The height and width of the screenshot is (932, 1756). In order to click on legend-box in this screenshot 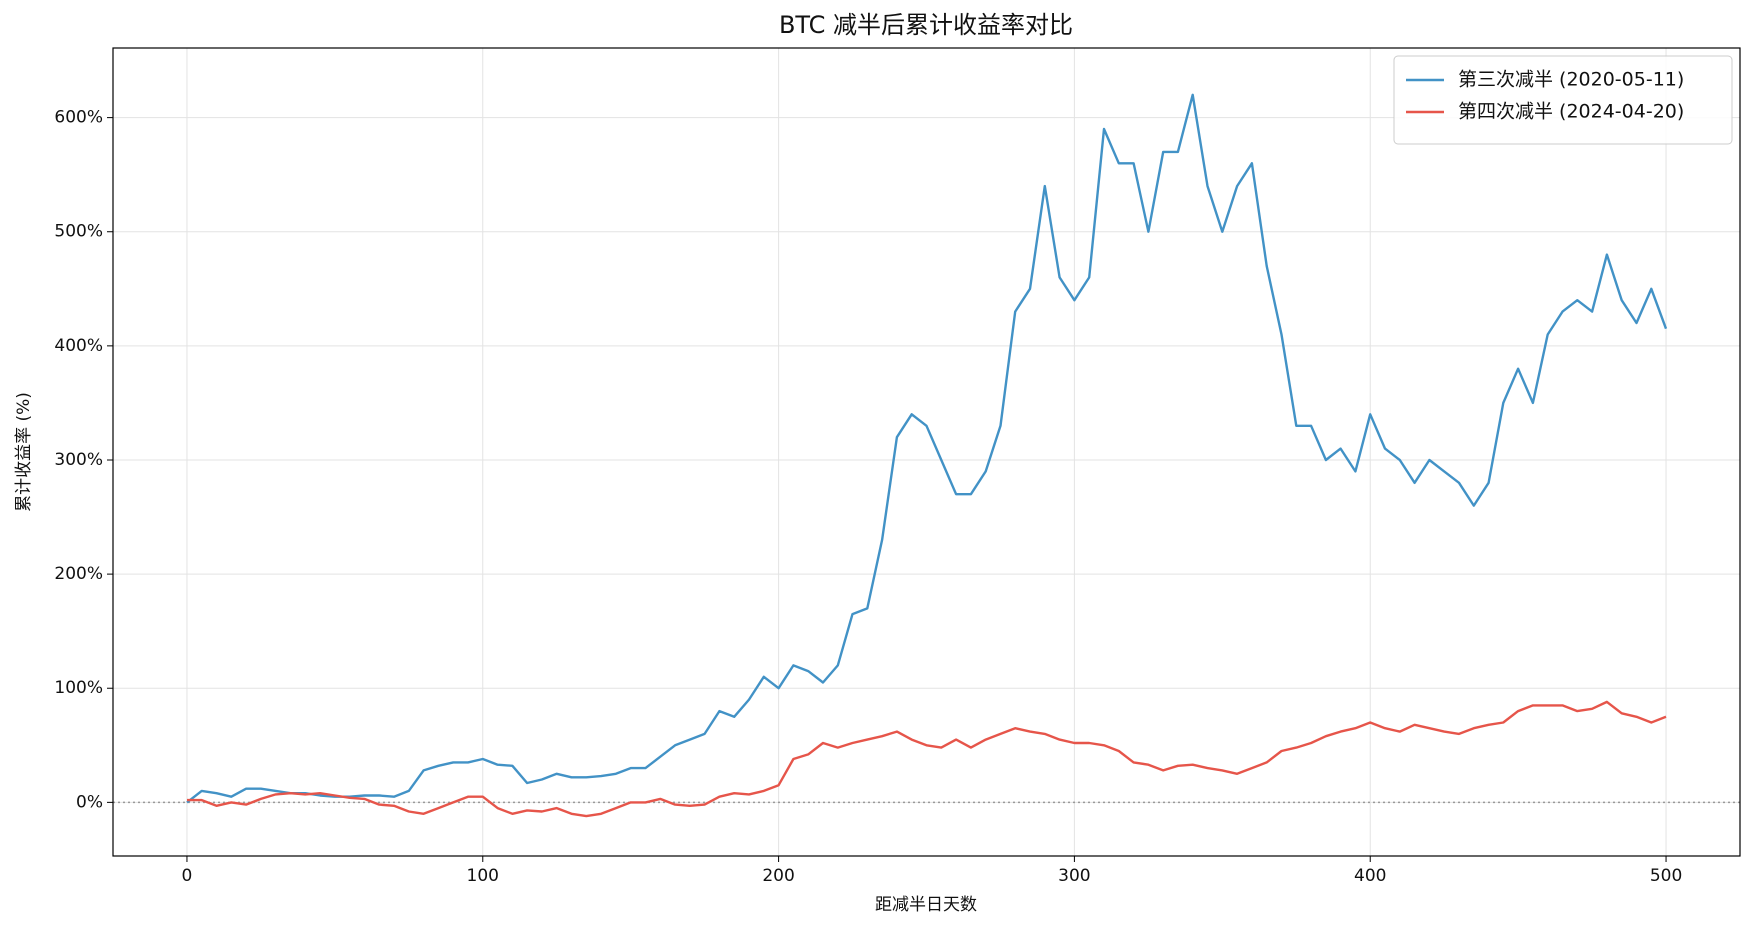, I will do `click(1563, 100)`.